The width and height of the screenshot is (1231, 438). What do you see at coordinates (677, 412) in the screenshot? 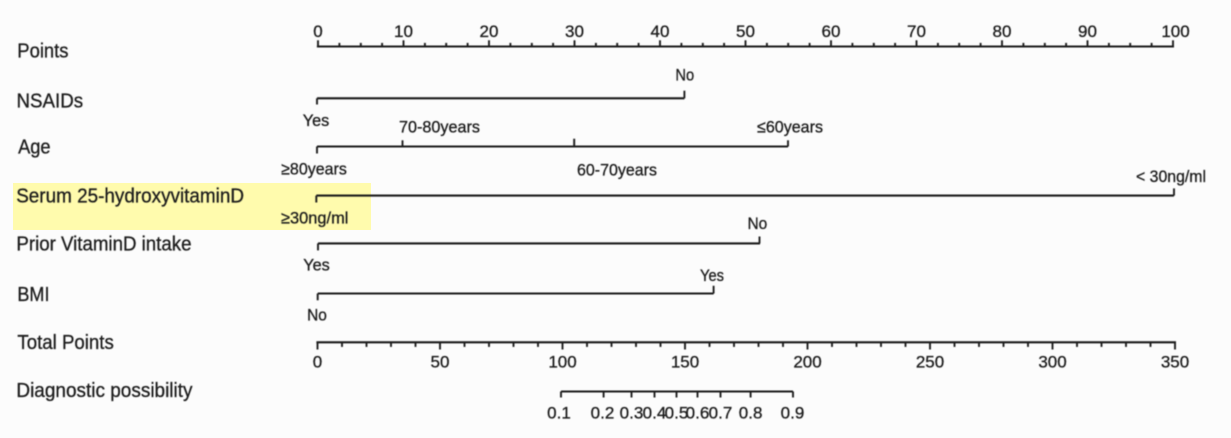
I see `svg-text: 0.5` at bounding box center [677, 412].